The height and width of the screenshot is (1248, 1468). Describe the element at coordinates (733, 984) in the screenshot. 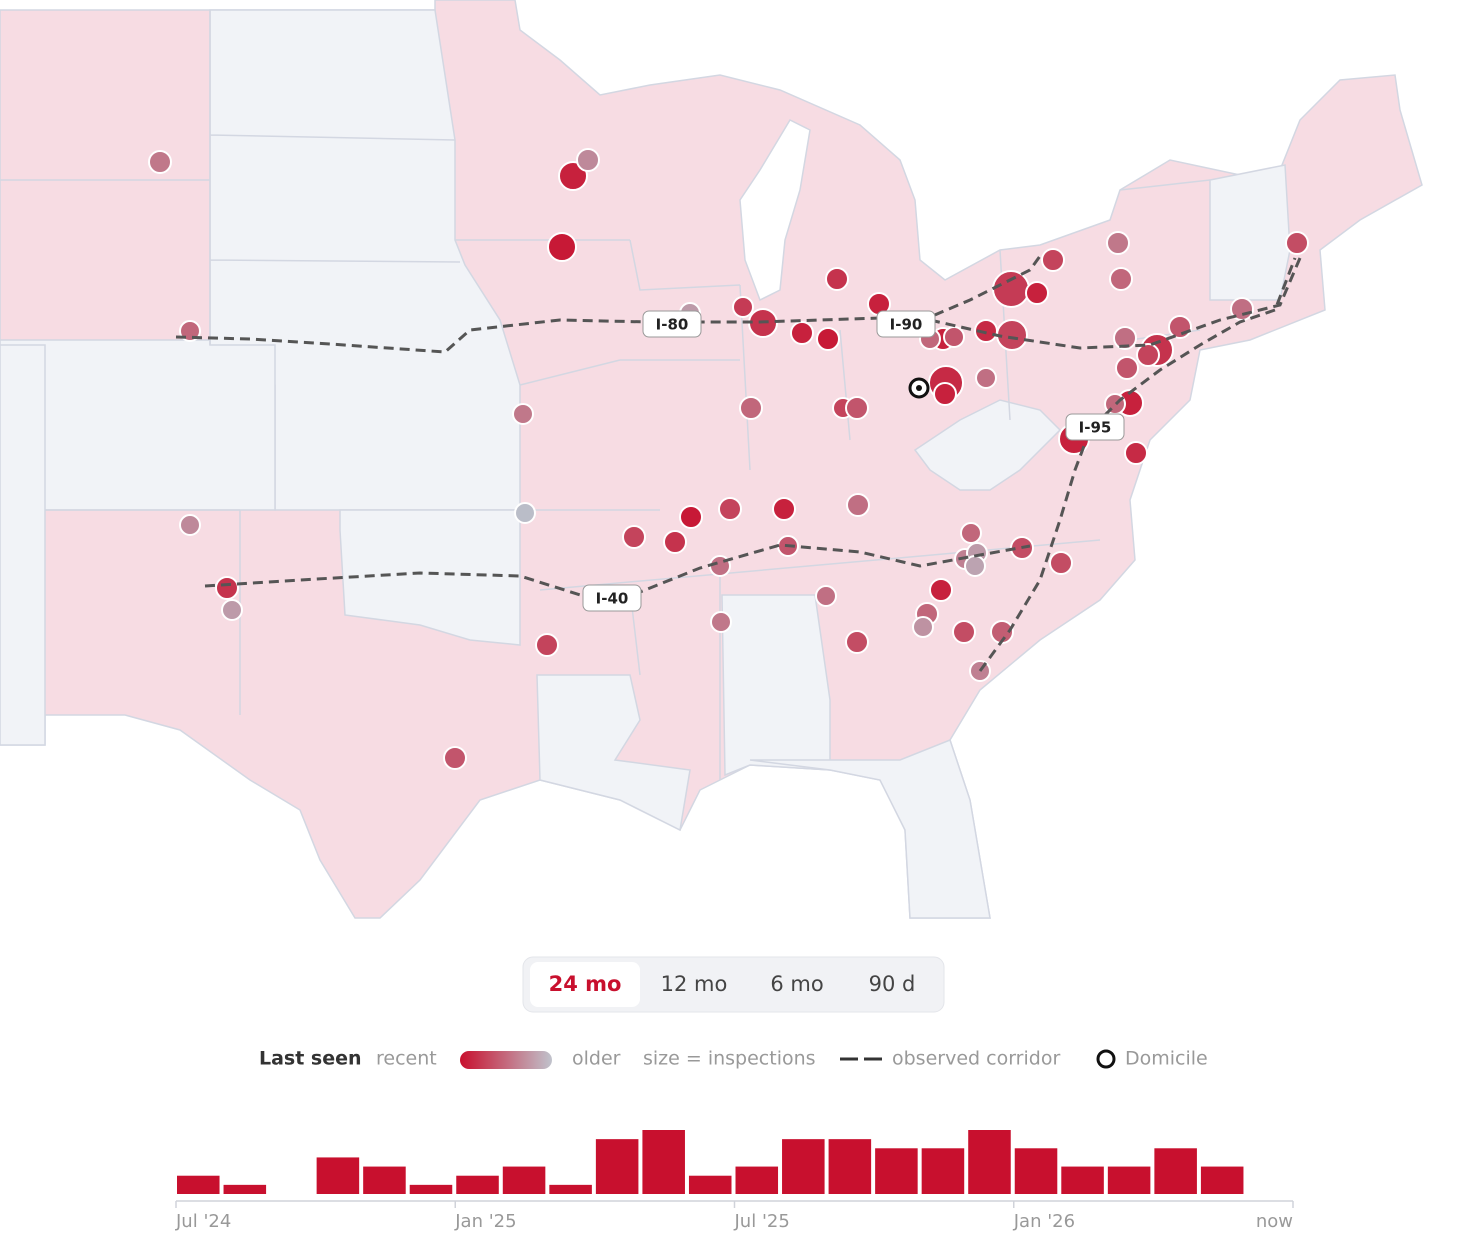

I see `range-selector: 24 mo 12 mo 6 mo 90 d` at that location.